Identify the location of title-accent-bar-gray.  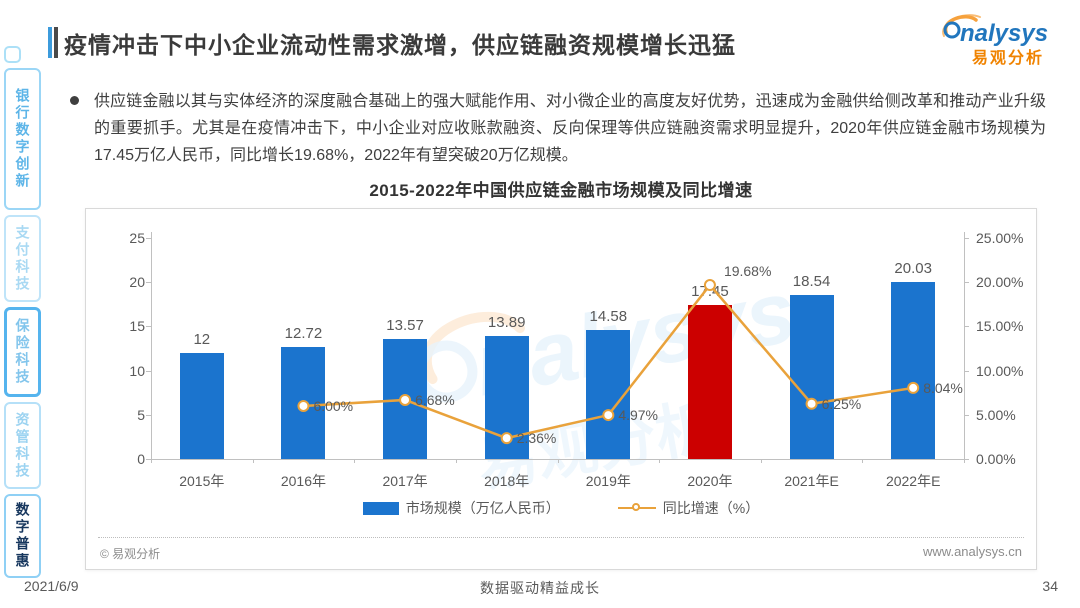
(56, 42).